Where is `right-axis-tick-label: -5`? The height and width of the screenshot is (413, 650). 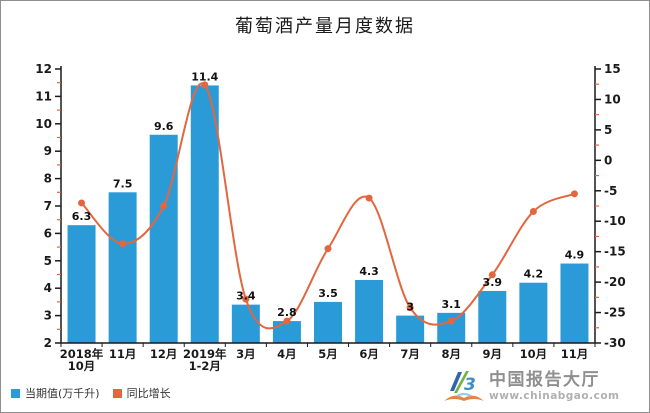 right-axis-tick-label: -5 is located at coordinates (610, 191).